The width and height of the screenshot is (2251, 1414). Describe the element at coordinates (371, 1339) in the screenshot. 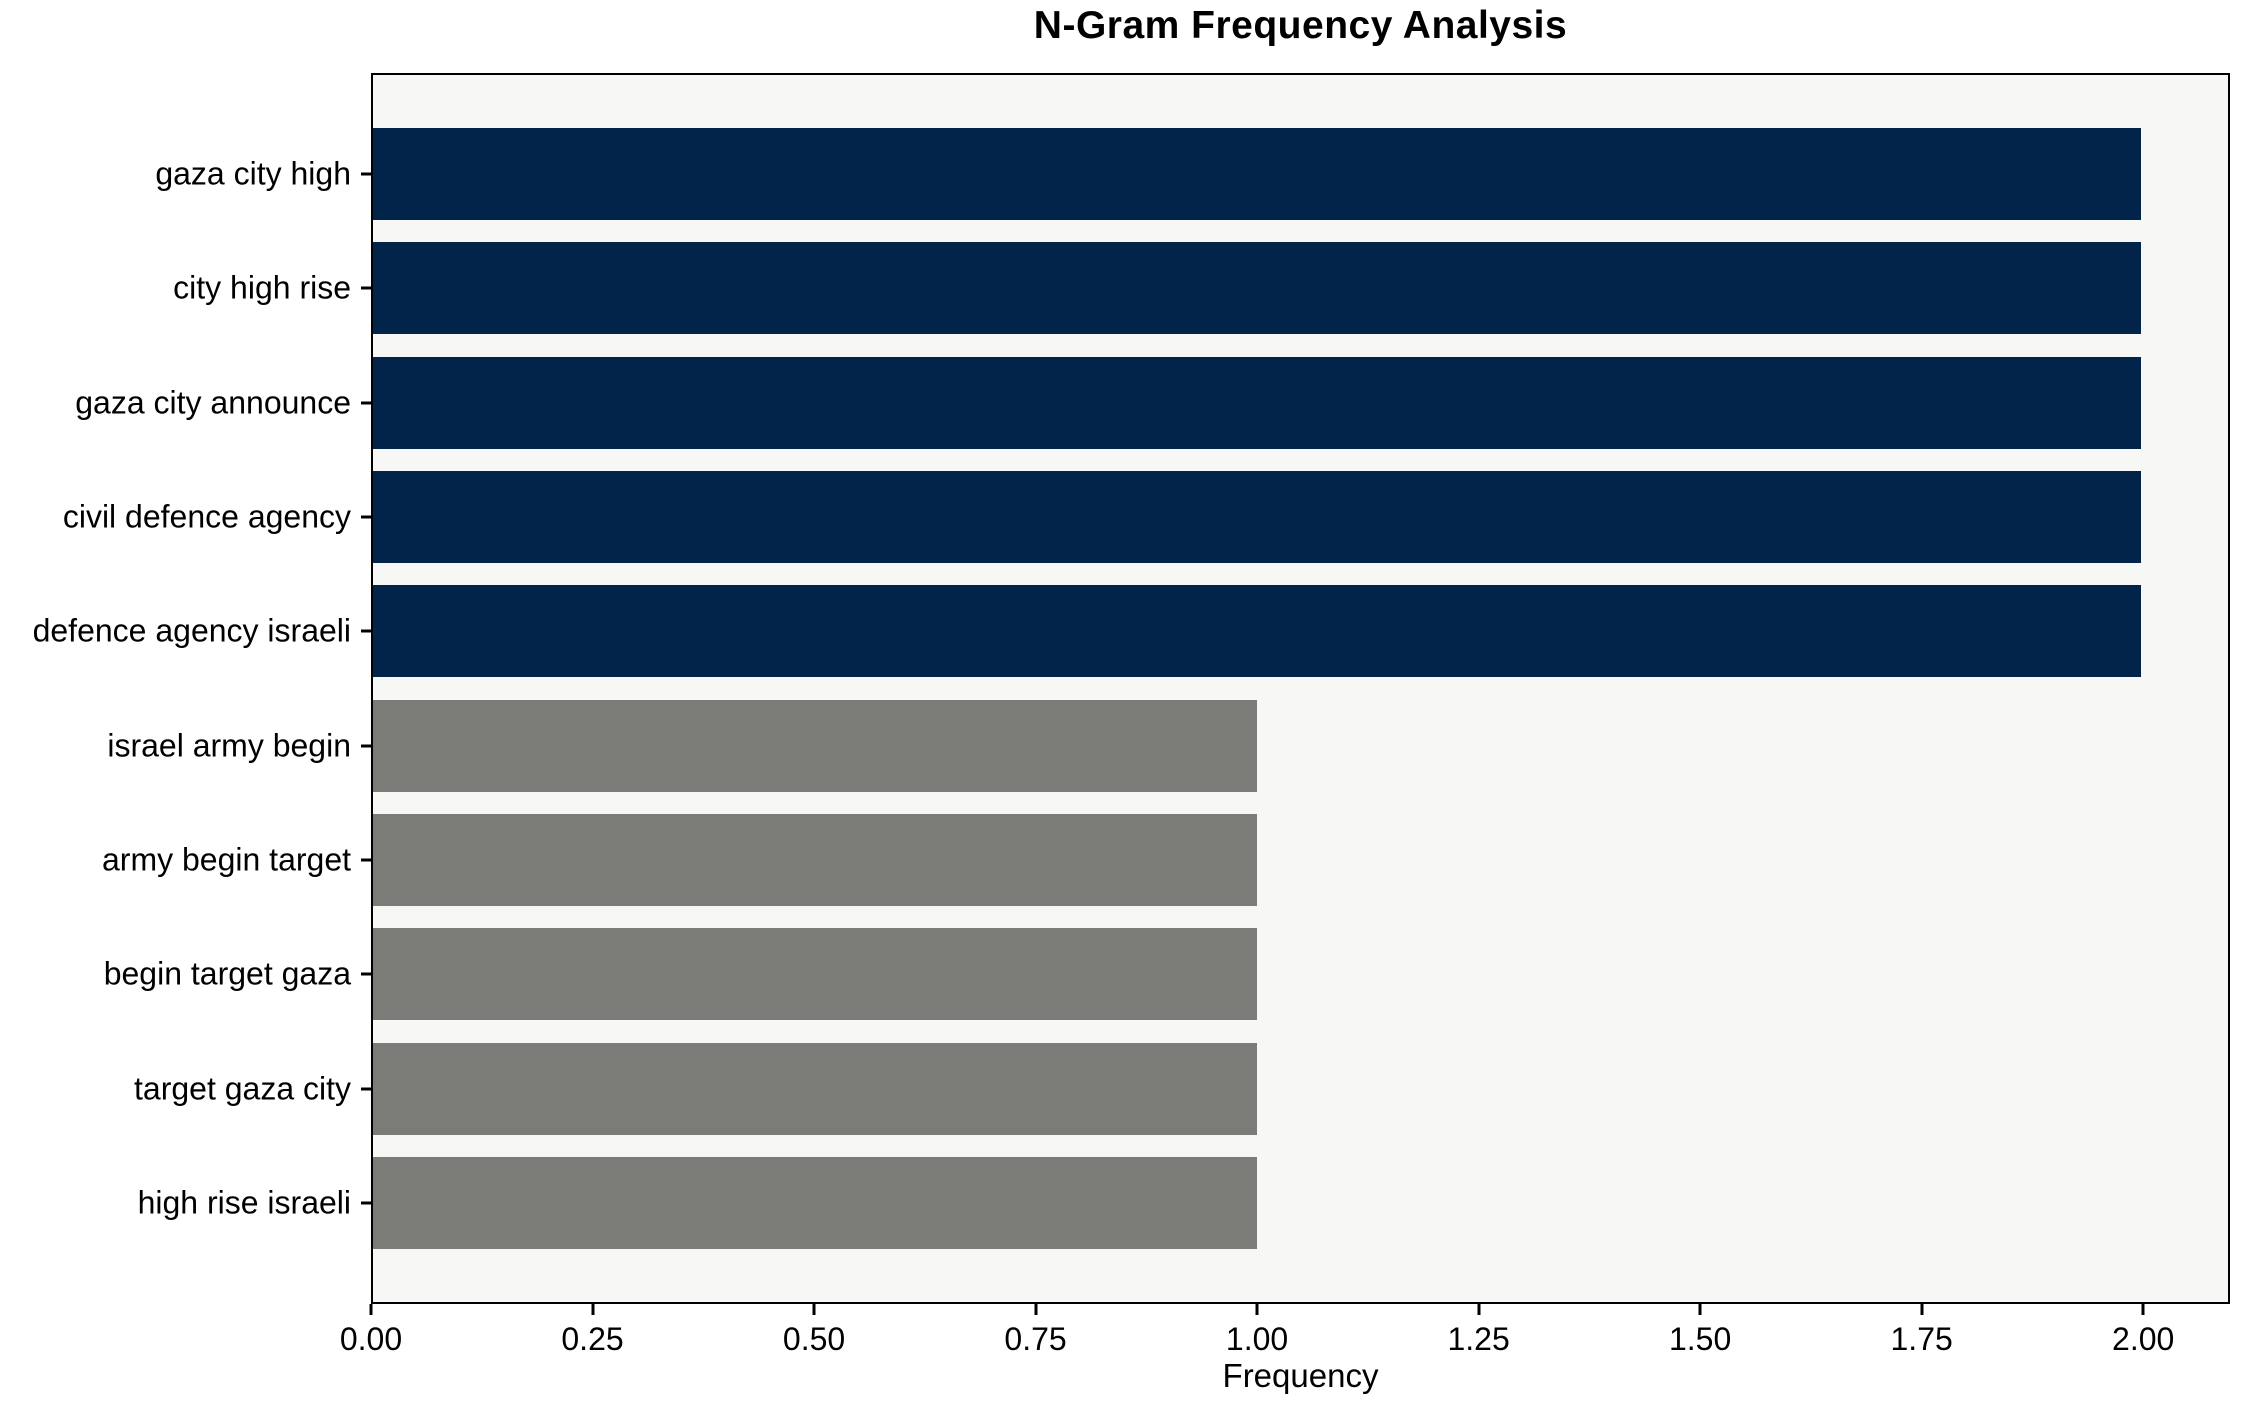

I see `x-tick-label: 0.00` at that location.